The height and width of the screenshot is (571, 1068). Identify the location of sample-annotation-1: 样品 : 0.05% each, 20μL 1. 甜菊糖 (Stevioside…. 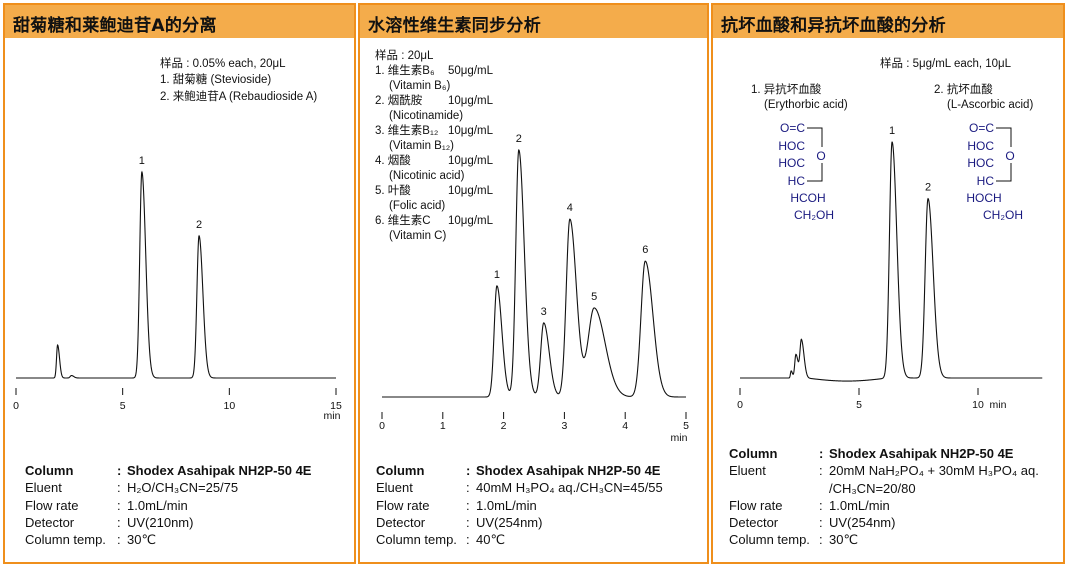
(238, 79).